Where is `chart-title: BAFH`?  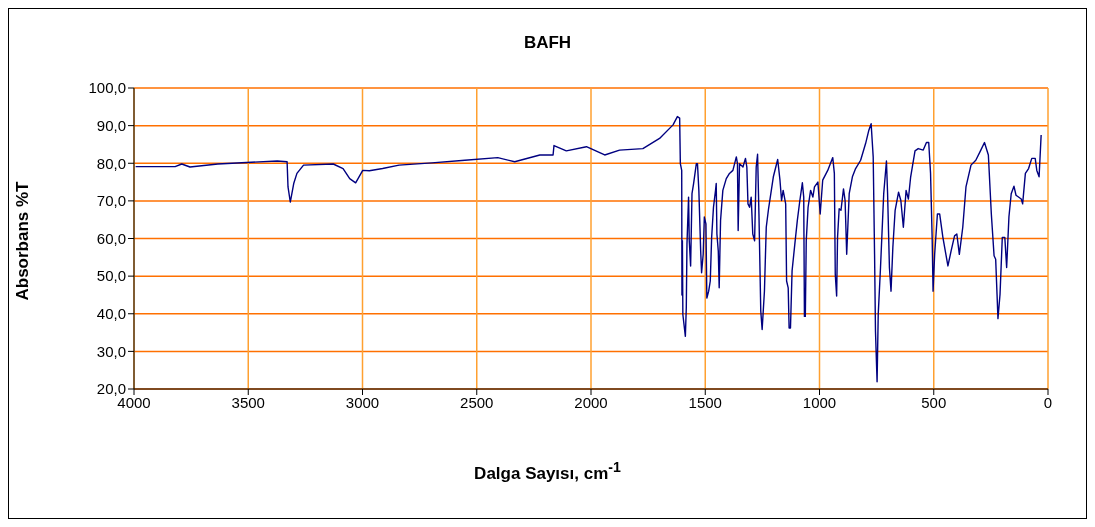 chart-title: BAFH is located at coordinates (547, 43).